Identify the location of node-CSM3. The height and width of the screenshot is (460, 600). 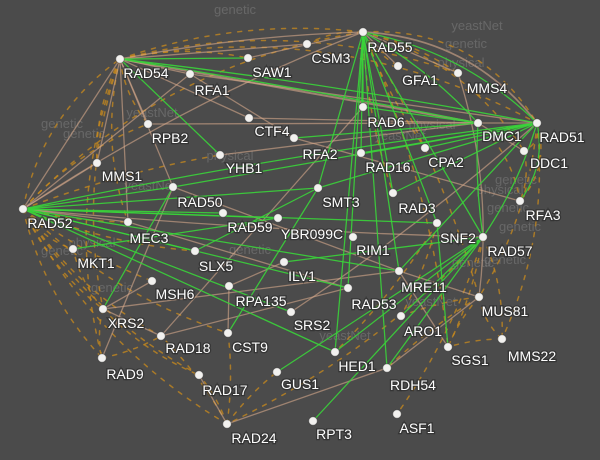
(307, 44).